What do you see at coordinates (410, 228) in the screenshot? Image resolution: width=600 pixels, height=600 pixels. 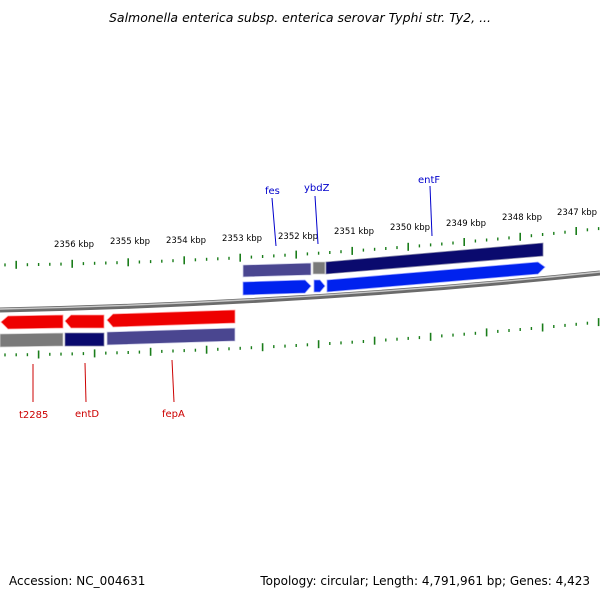 I see `tick-label: 2350 kbp` at bounding box center [410, 228].